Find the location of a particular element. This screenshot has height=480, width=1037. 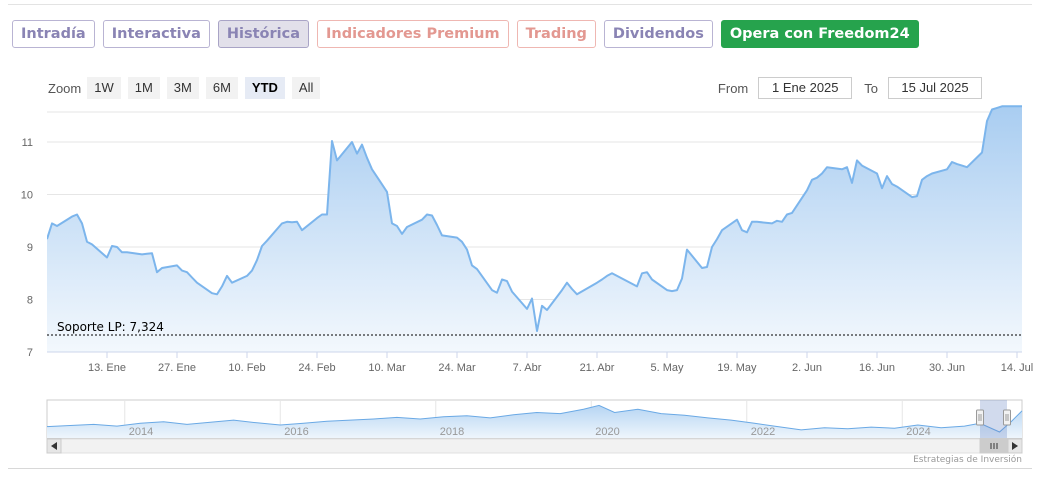

from-date-input: 1 Ene 2025 is located at coordinates (805, 88).